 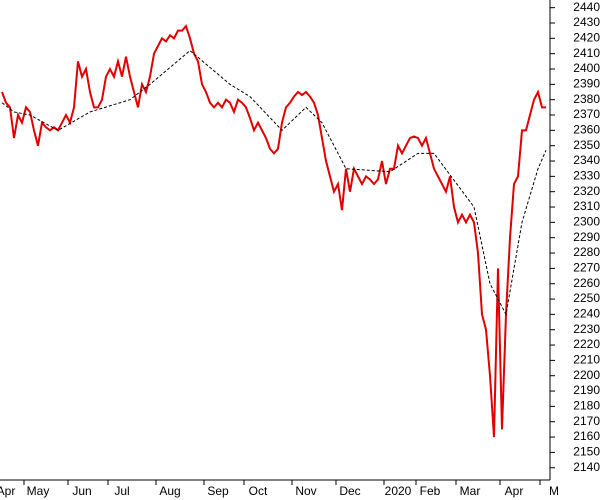 What do you see at coordinates (218, 491) in the screenshot?
I see `x-tick-label: Sep` at bounding box center [218, 491].